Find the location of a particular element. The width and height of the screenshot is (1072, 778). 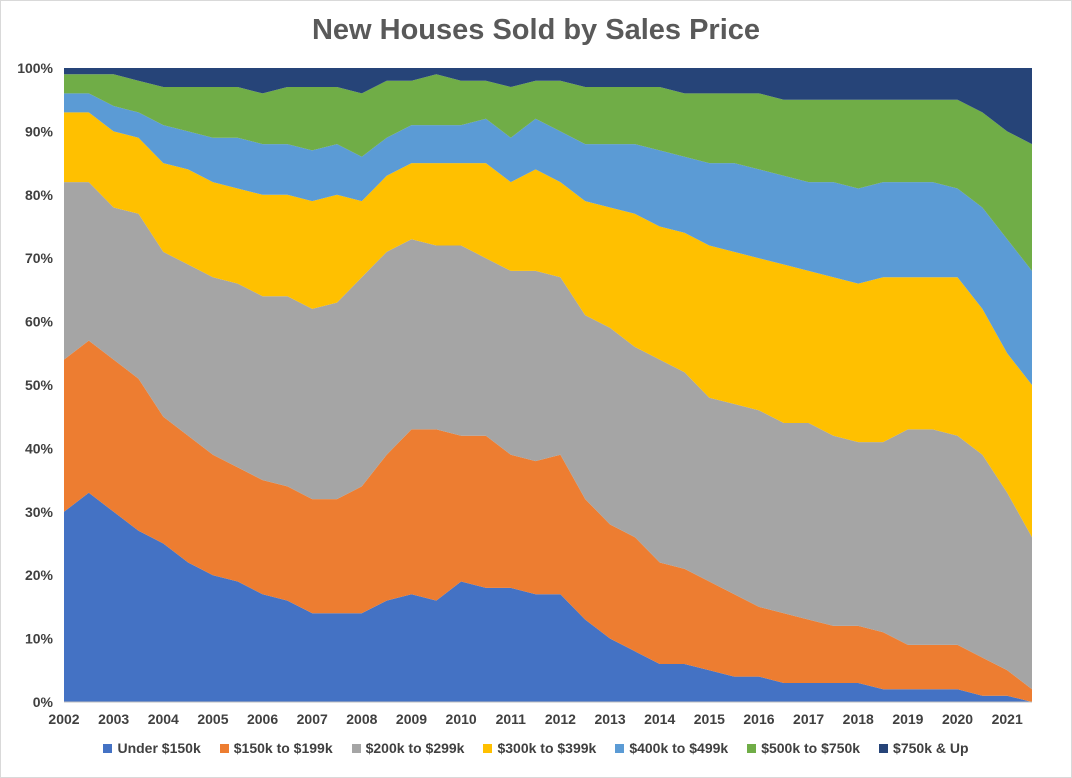

y-tick-label: 30% is located at coordinates (39, 512).